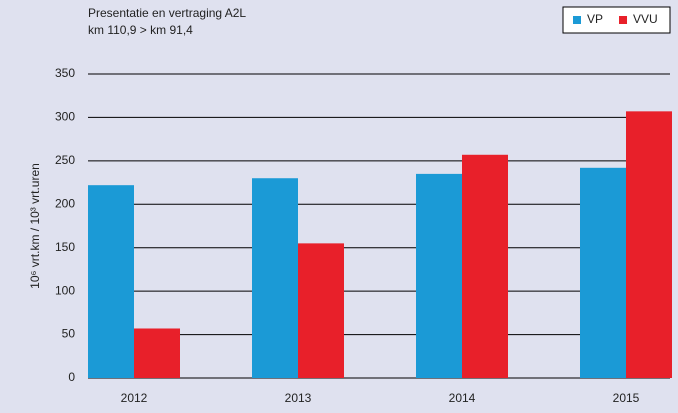 The image size is (678, 413). Describe the element at coordinates (134, 398) in the screenshot. I see `x-tick-label: 2012` at that location.